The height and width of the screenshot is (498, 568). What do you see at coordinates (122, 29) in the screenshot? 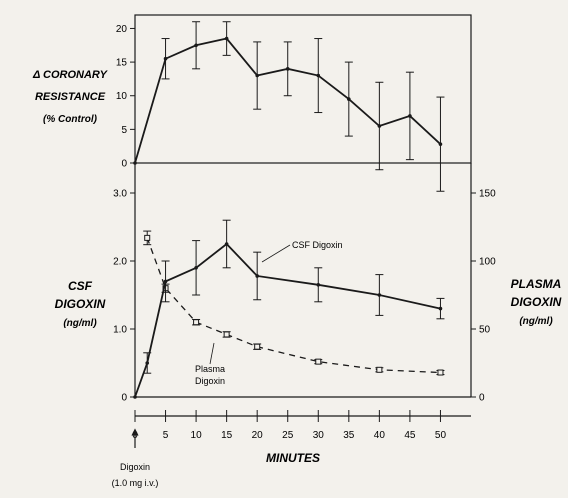
I see `top-y-tick-label: 20` at bounding box center [122, 29].